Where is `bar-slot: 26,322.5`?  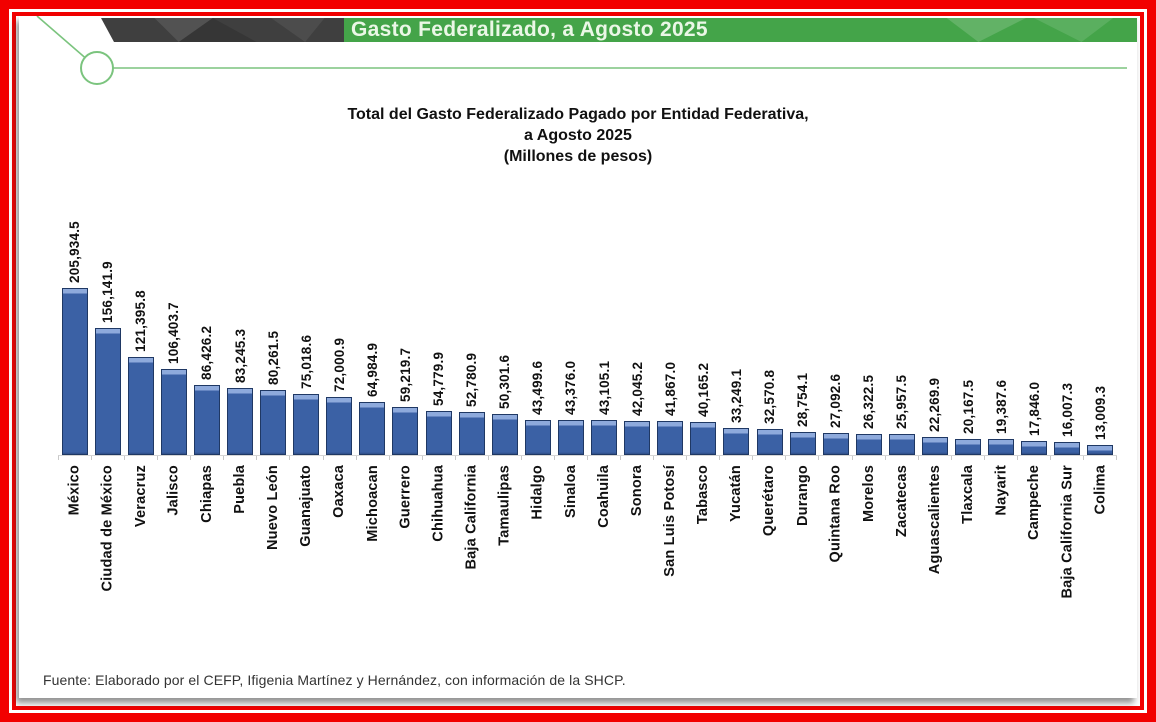 bar-slot: 26,322.5 is located at coordinates (868, 367).